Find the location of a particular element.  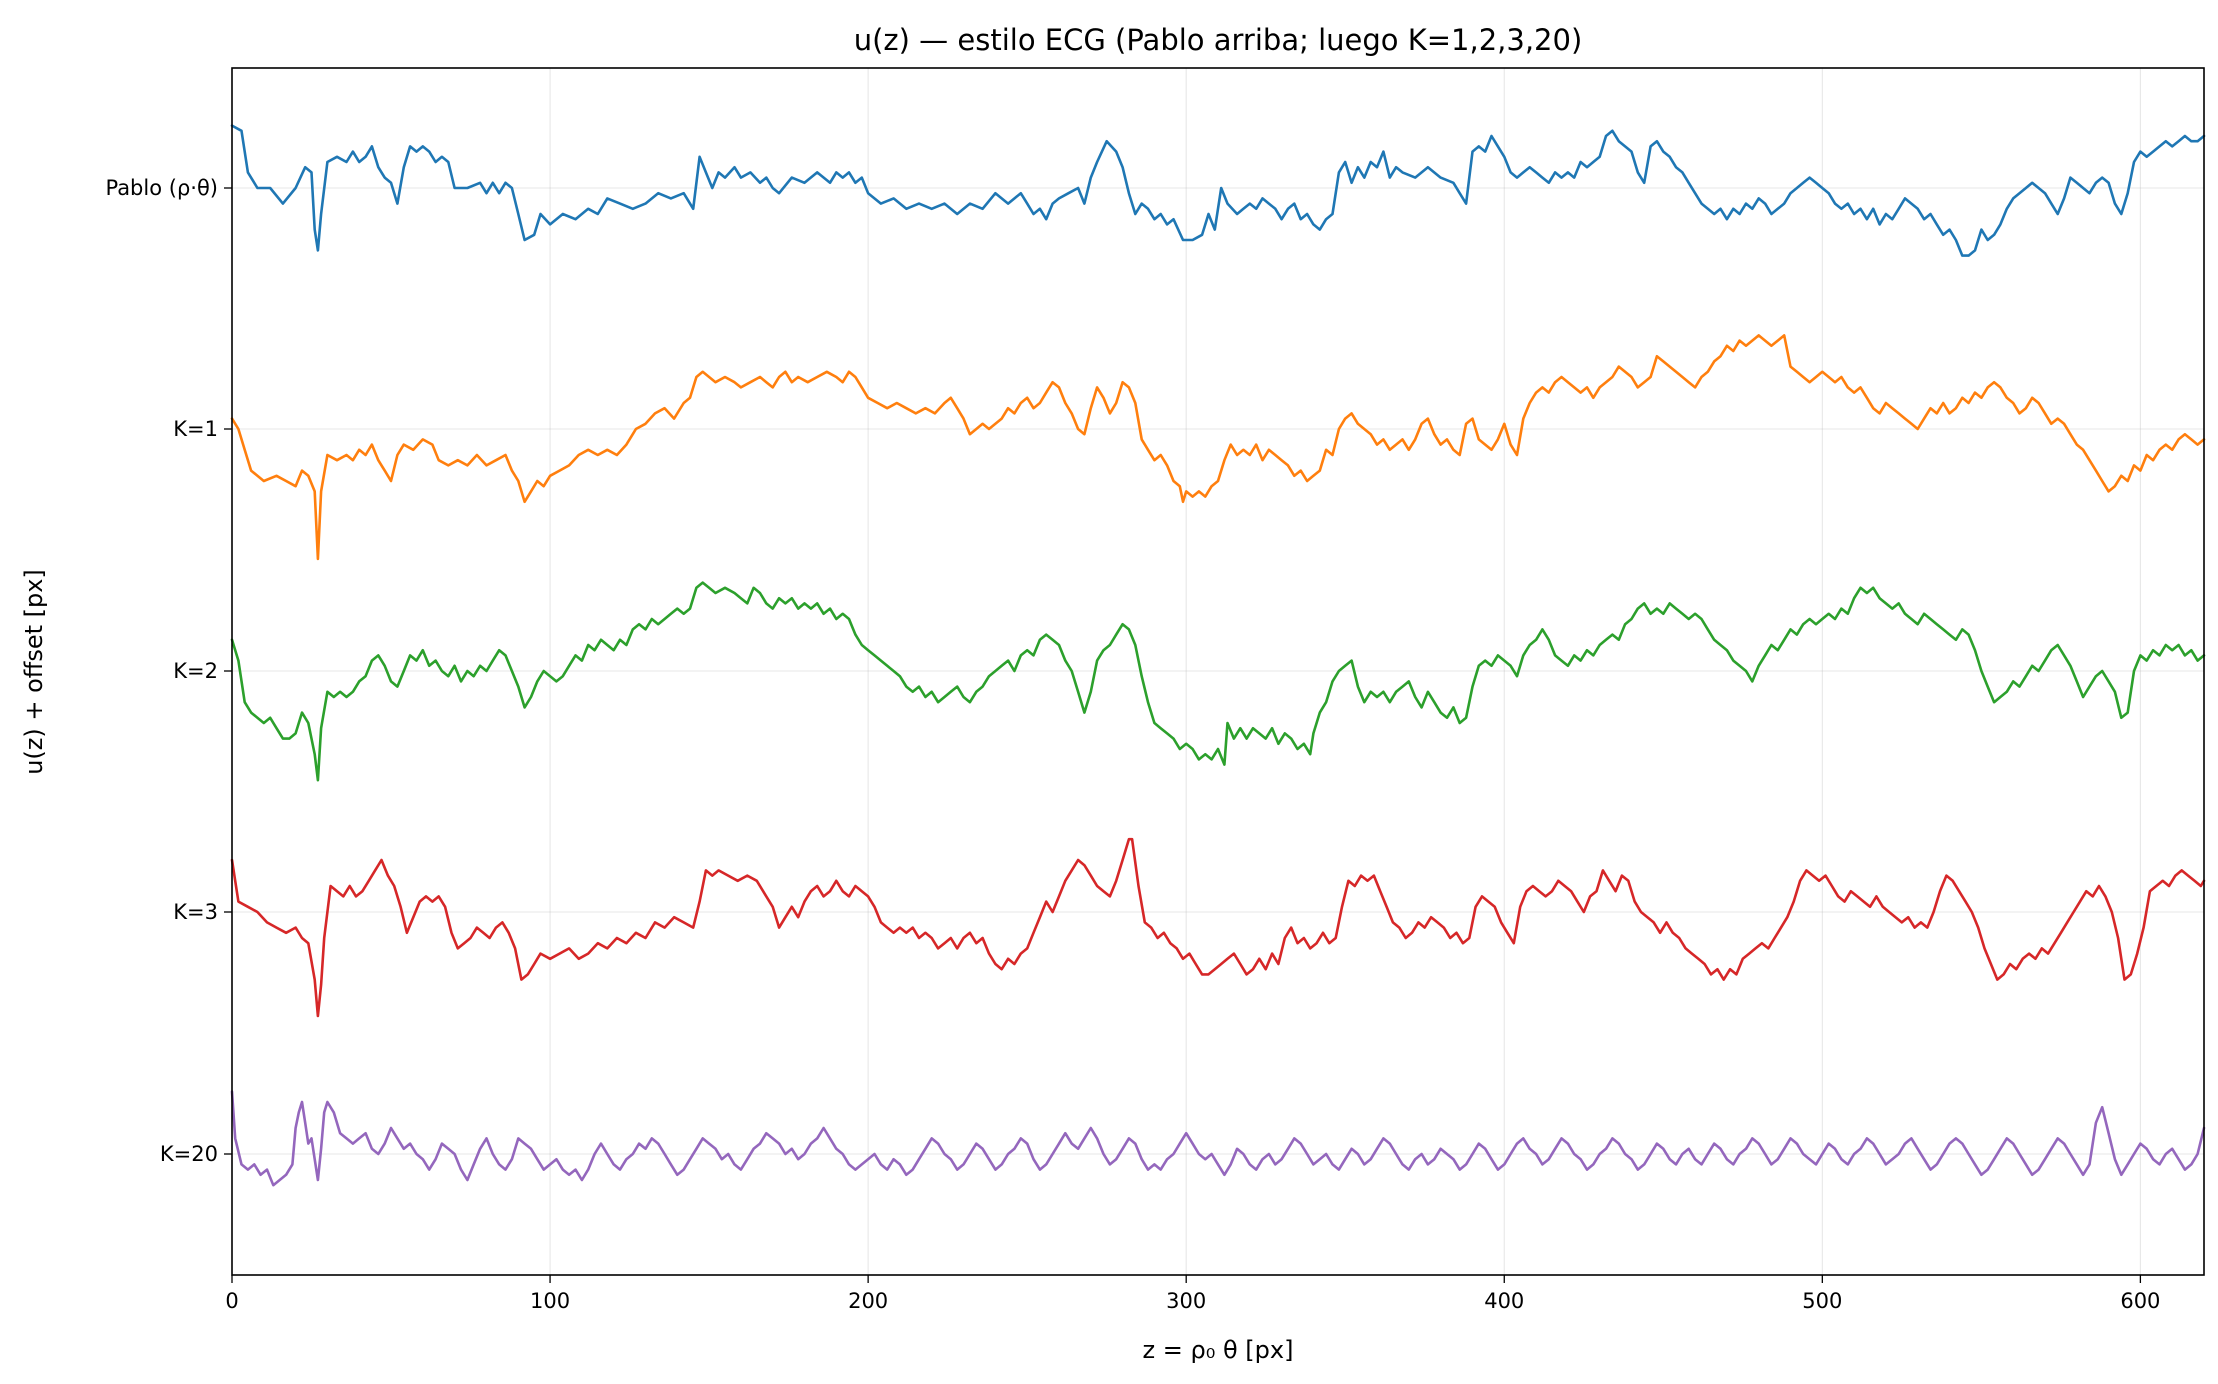

x-axis-title: z = ρ₀ θ [px] is located at coordinates (1218, 1350).